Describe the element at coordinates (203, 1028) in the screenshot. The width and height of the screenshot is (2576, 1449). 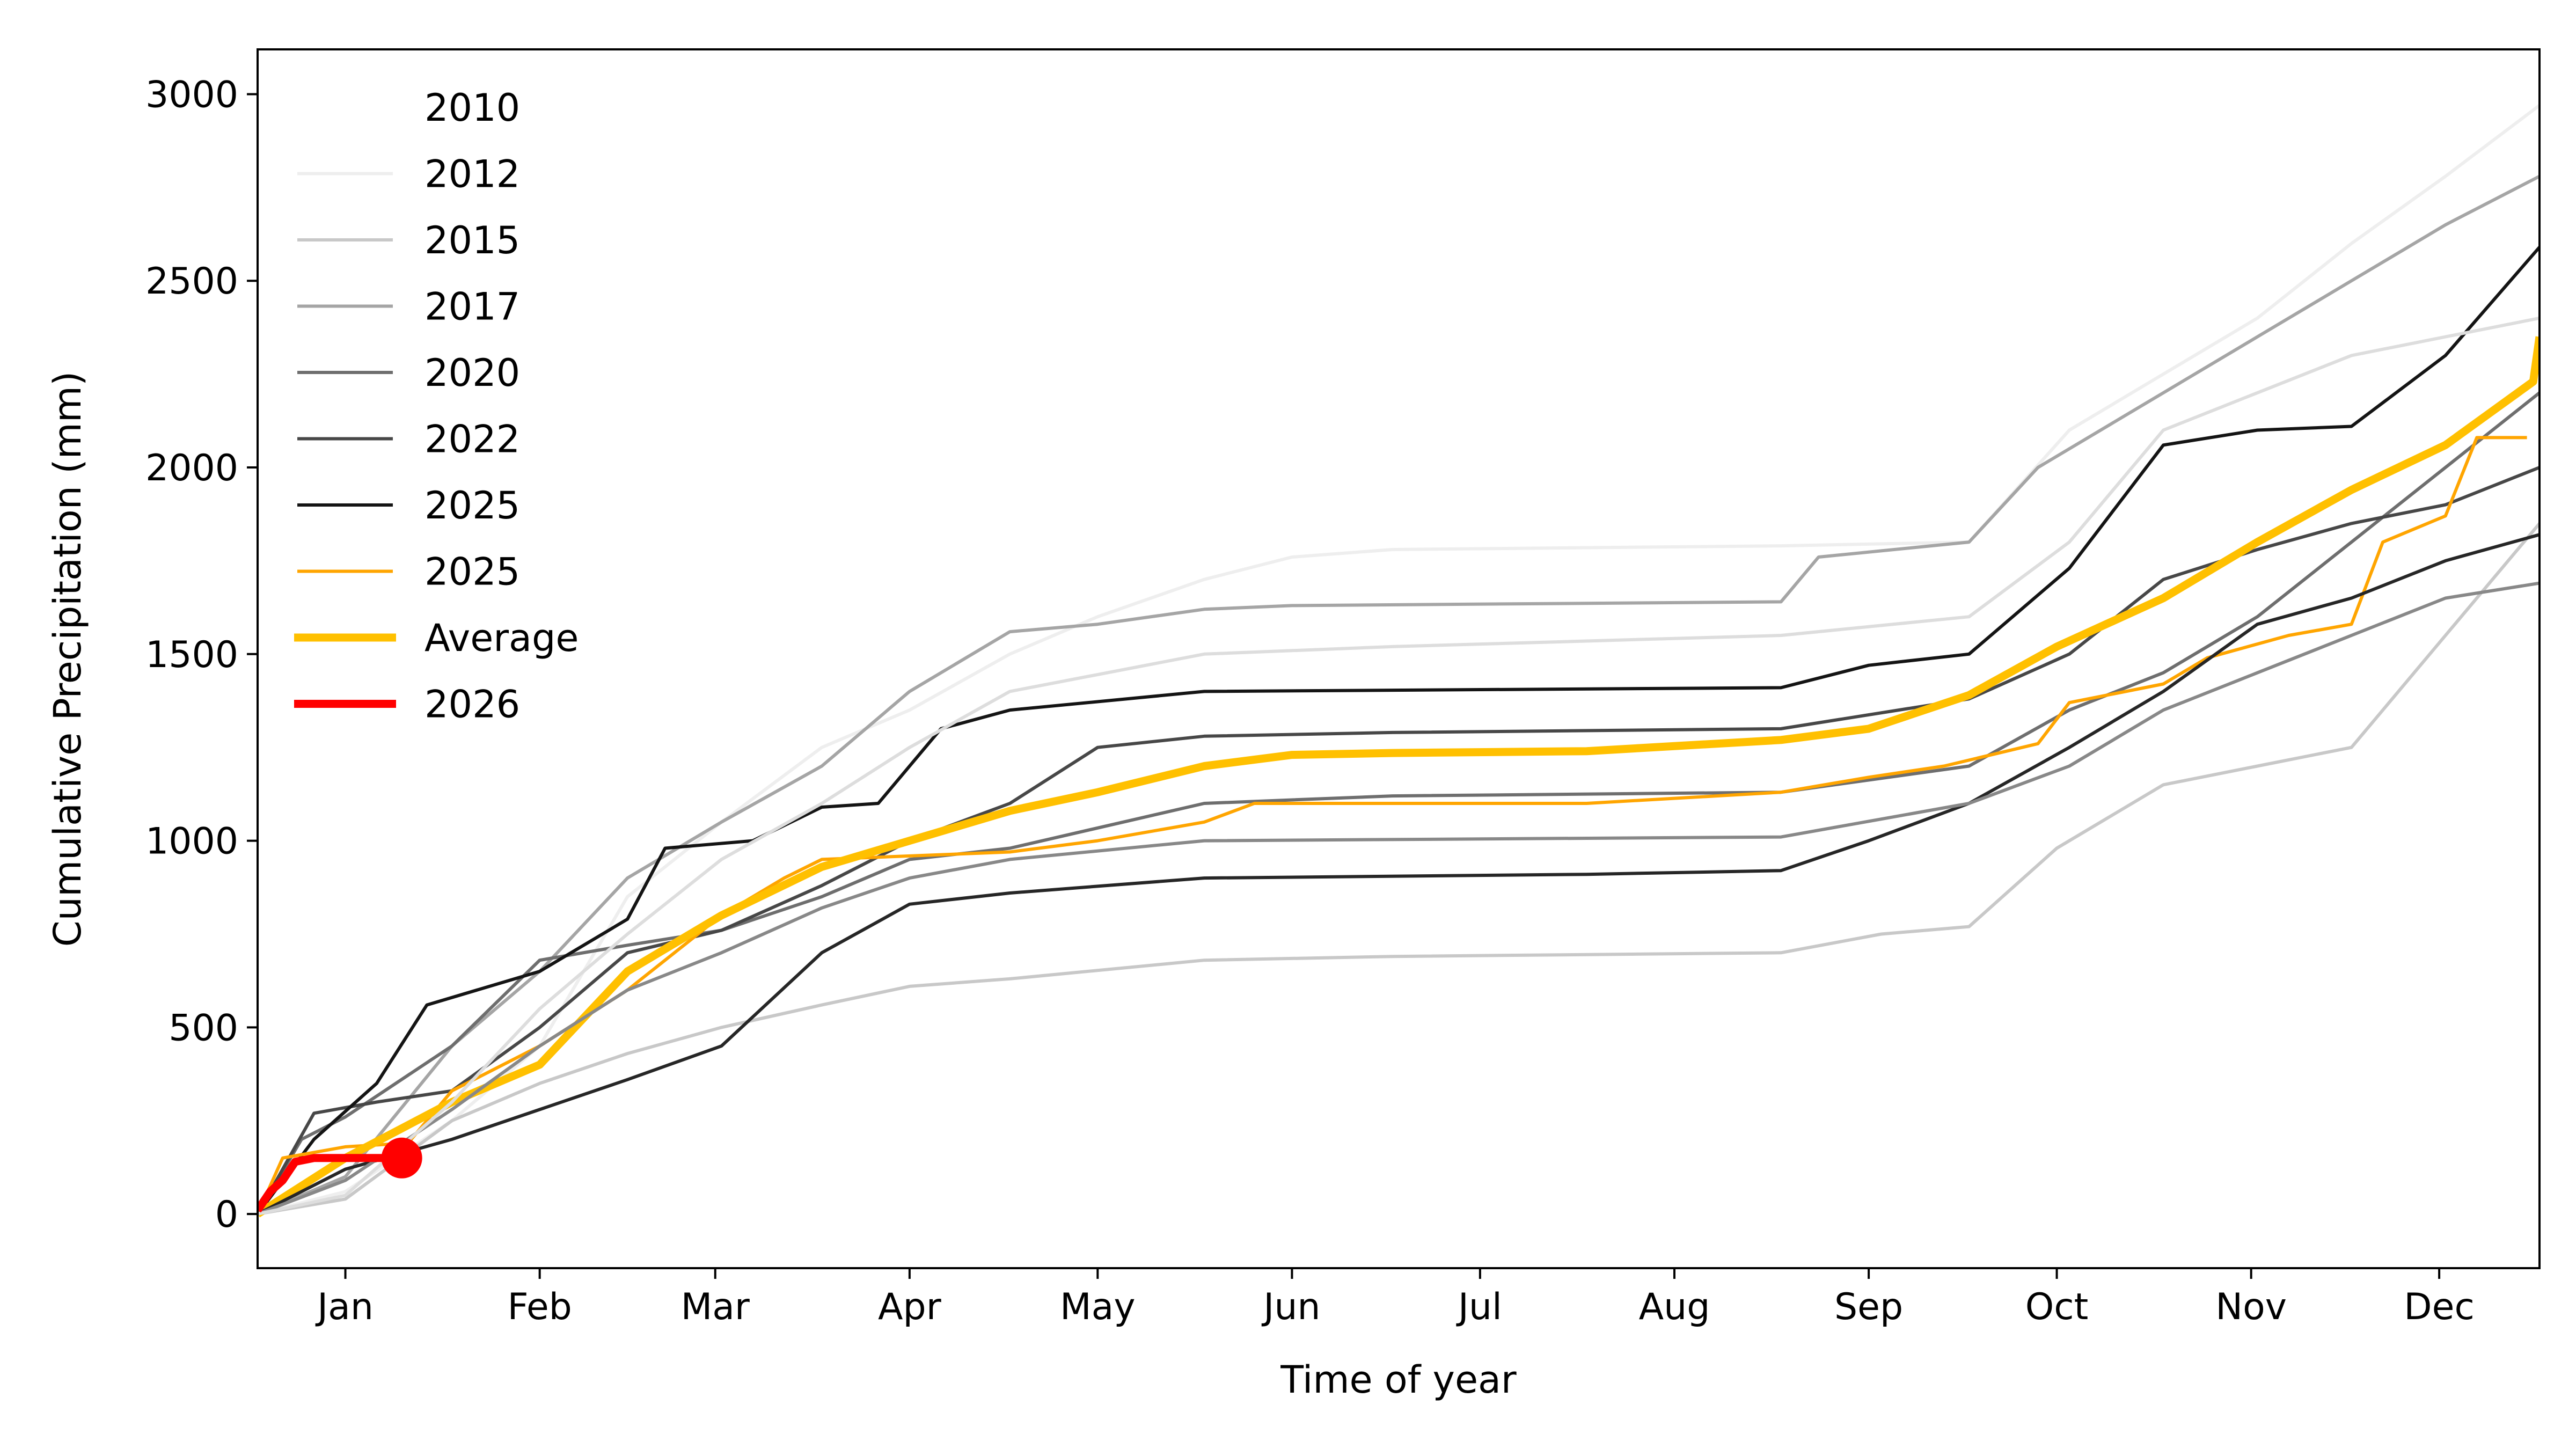
I see `y-tick-label: 500` at that location.